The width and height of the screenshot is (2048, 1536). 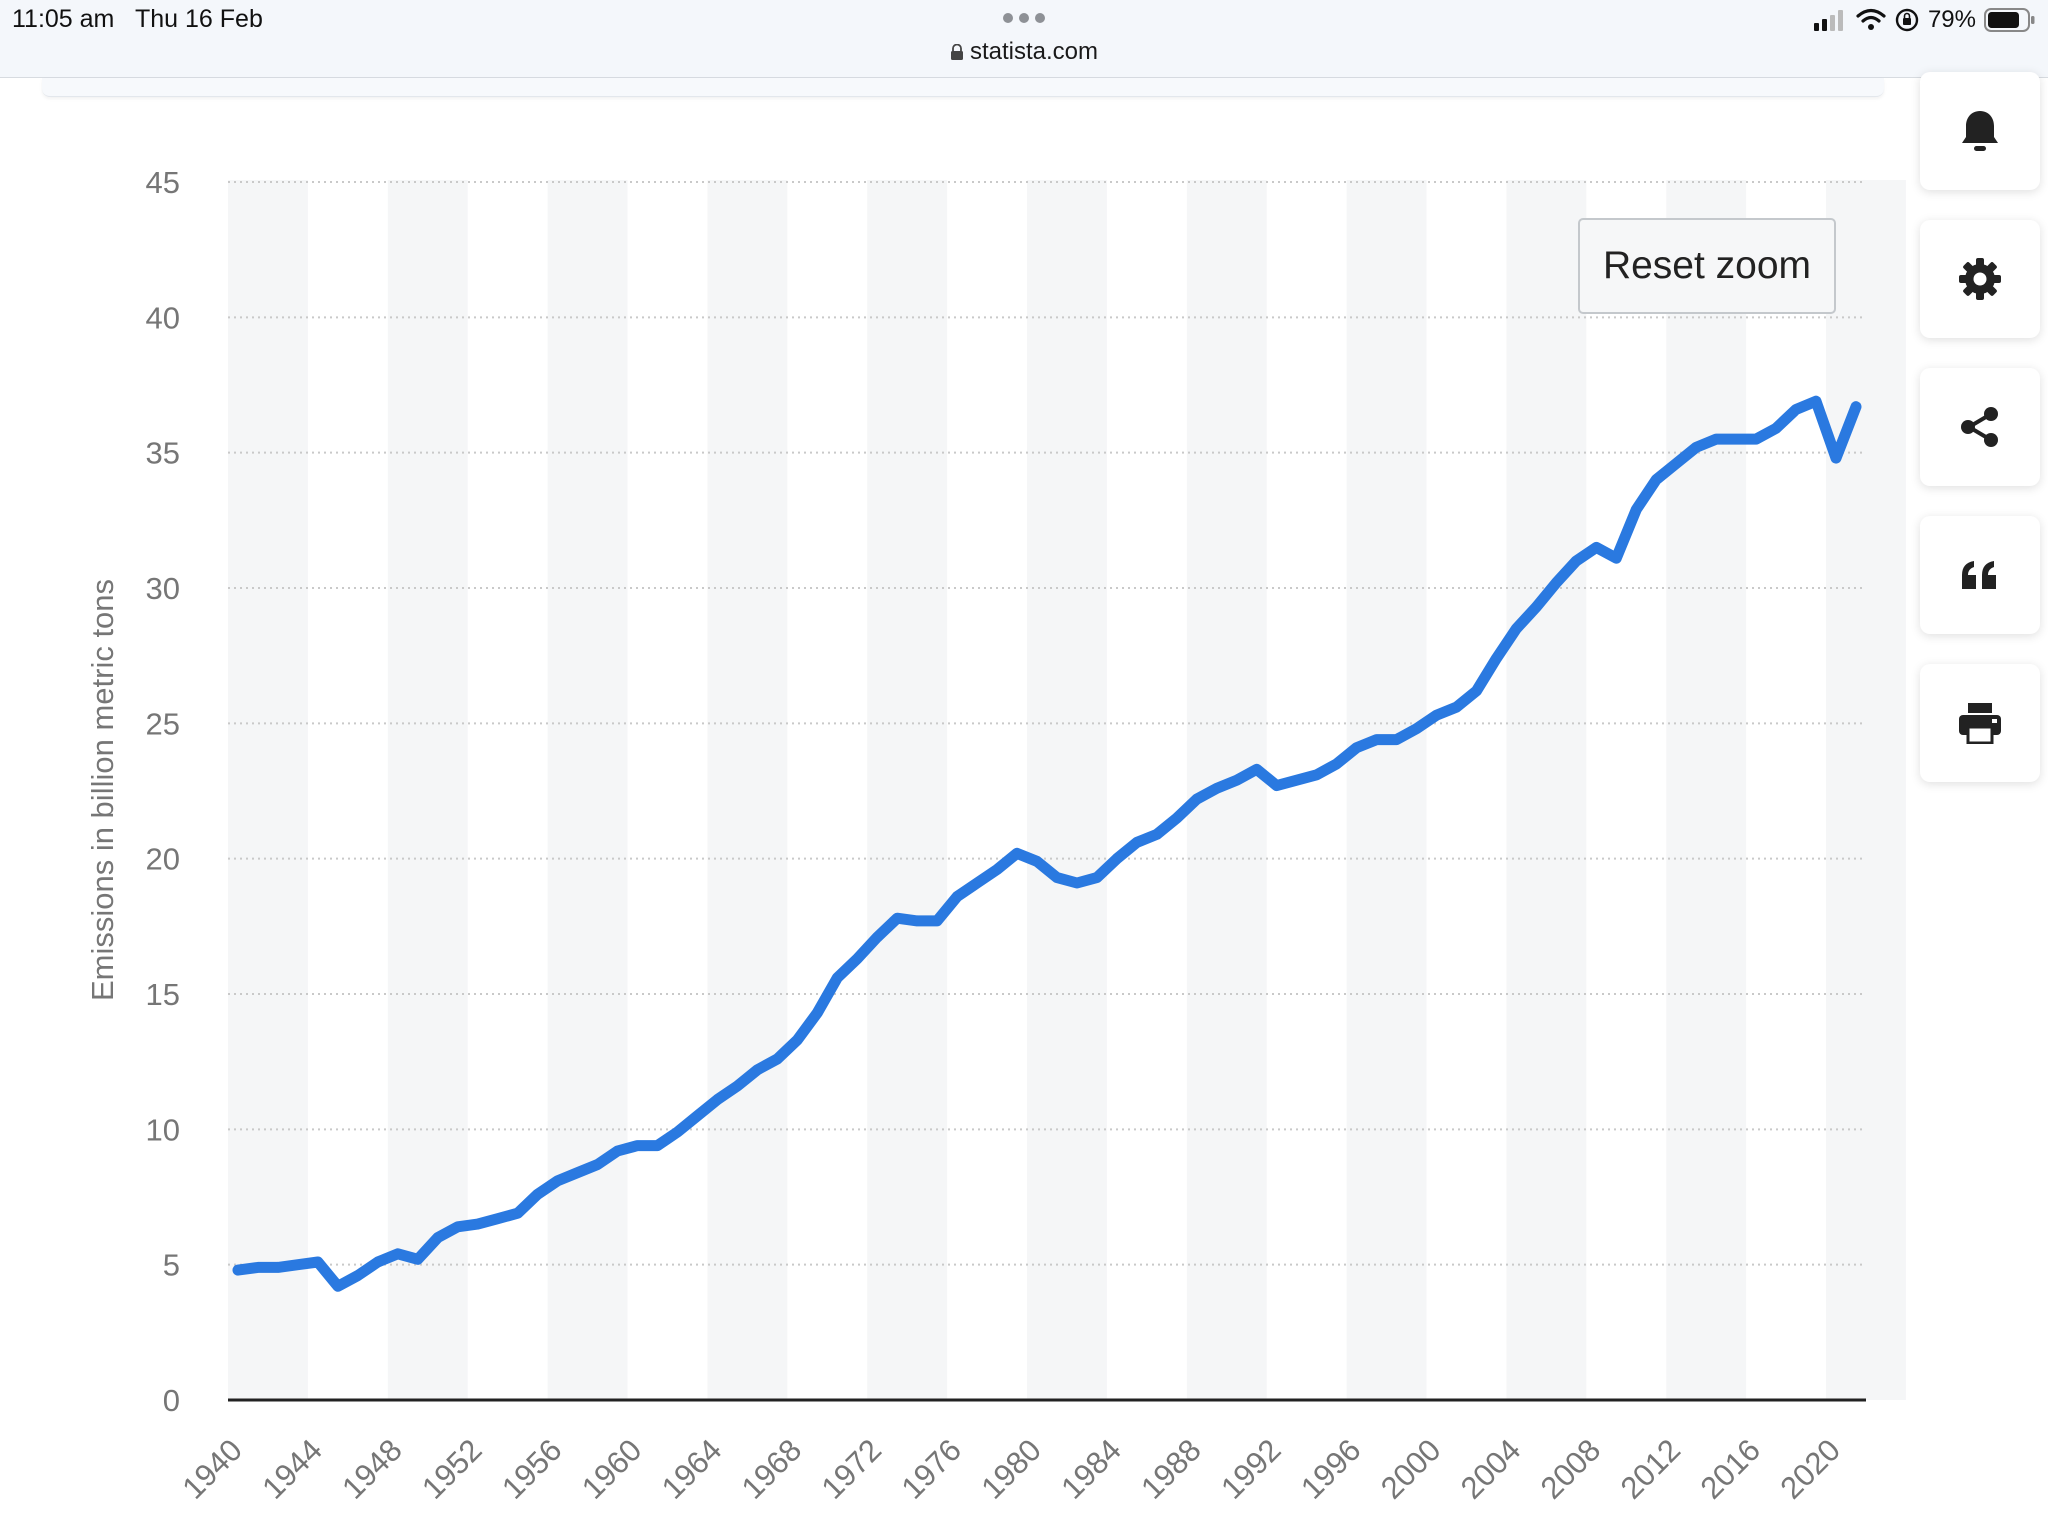 What do you see at coordinates (932, 1469) in the screenshot?
I see `x-tick-label: 1976` at bounding box center [932, 1469].